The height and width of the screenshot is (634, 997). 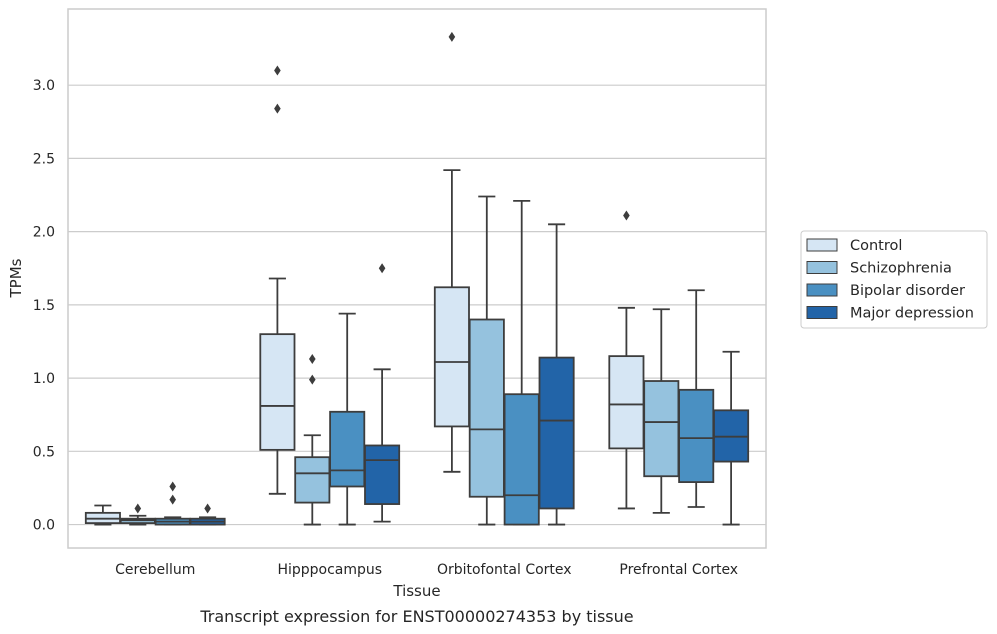 I want to click on y-tick-label: 1.5, so click(x=44, y=306).